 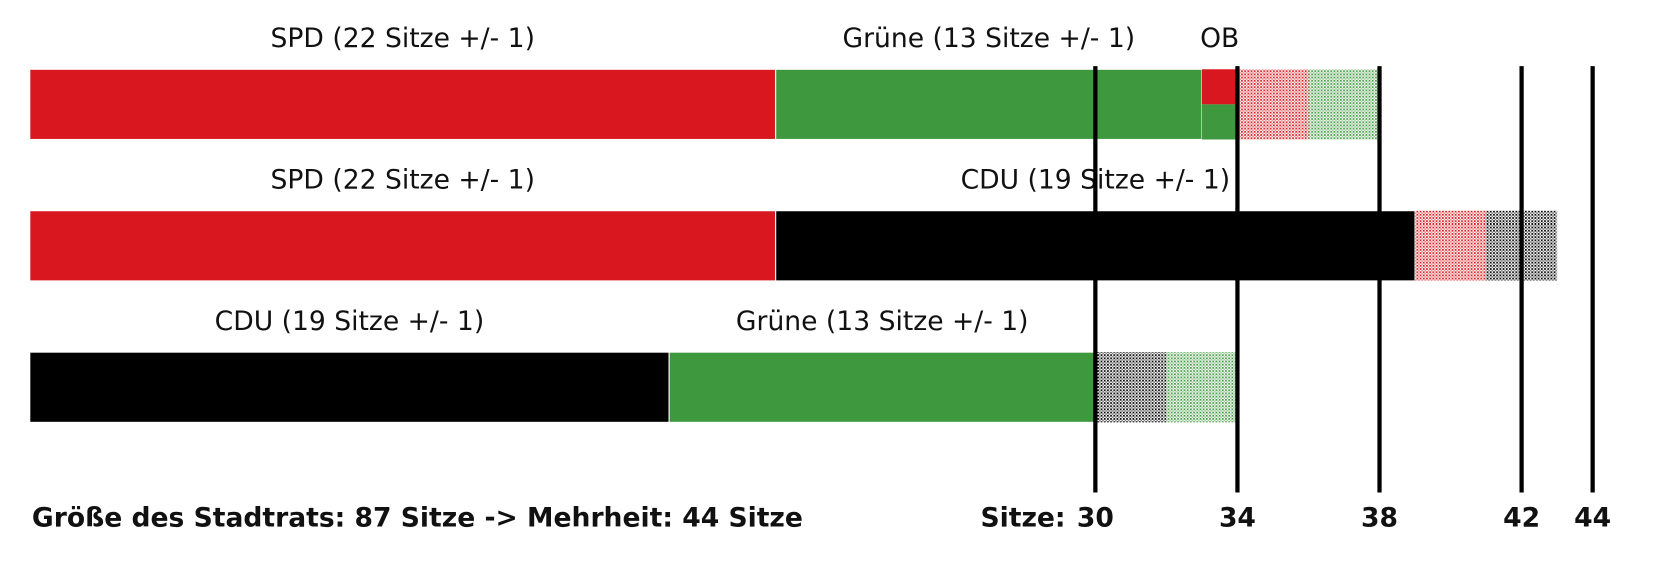 What do you see at coordinates (1592, 518) in the screenshot?
I see `x-tick-label: 44` at bounding box center [1592, 518].